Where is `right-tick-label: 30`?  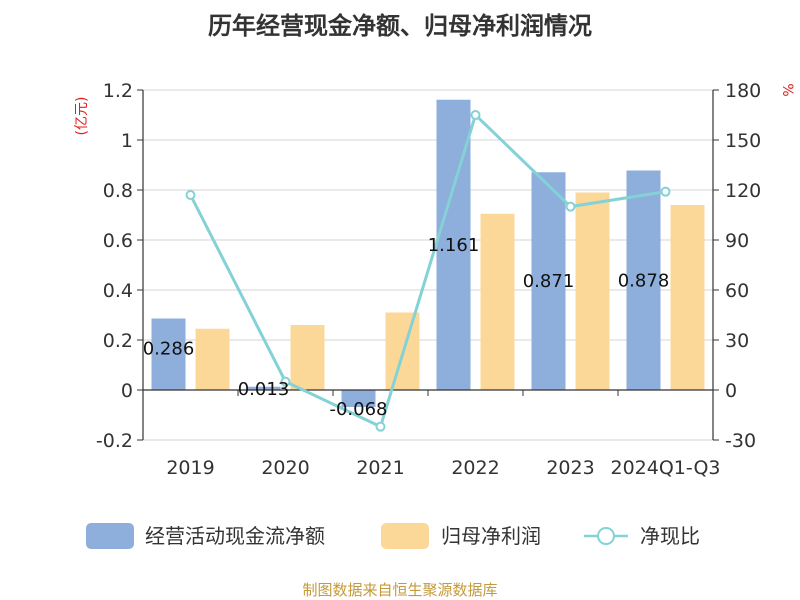 right-tick-label: 30 is located at coordinates (737, 341).